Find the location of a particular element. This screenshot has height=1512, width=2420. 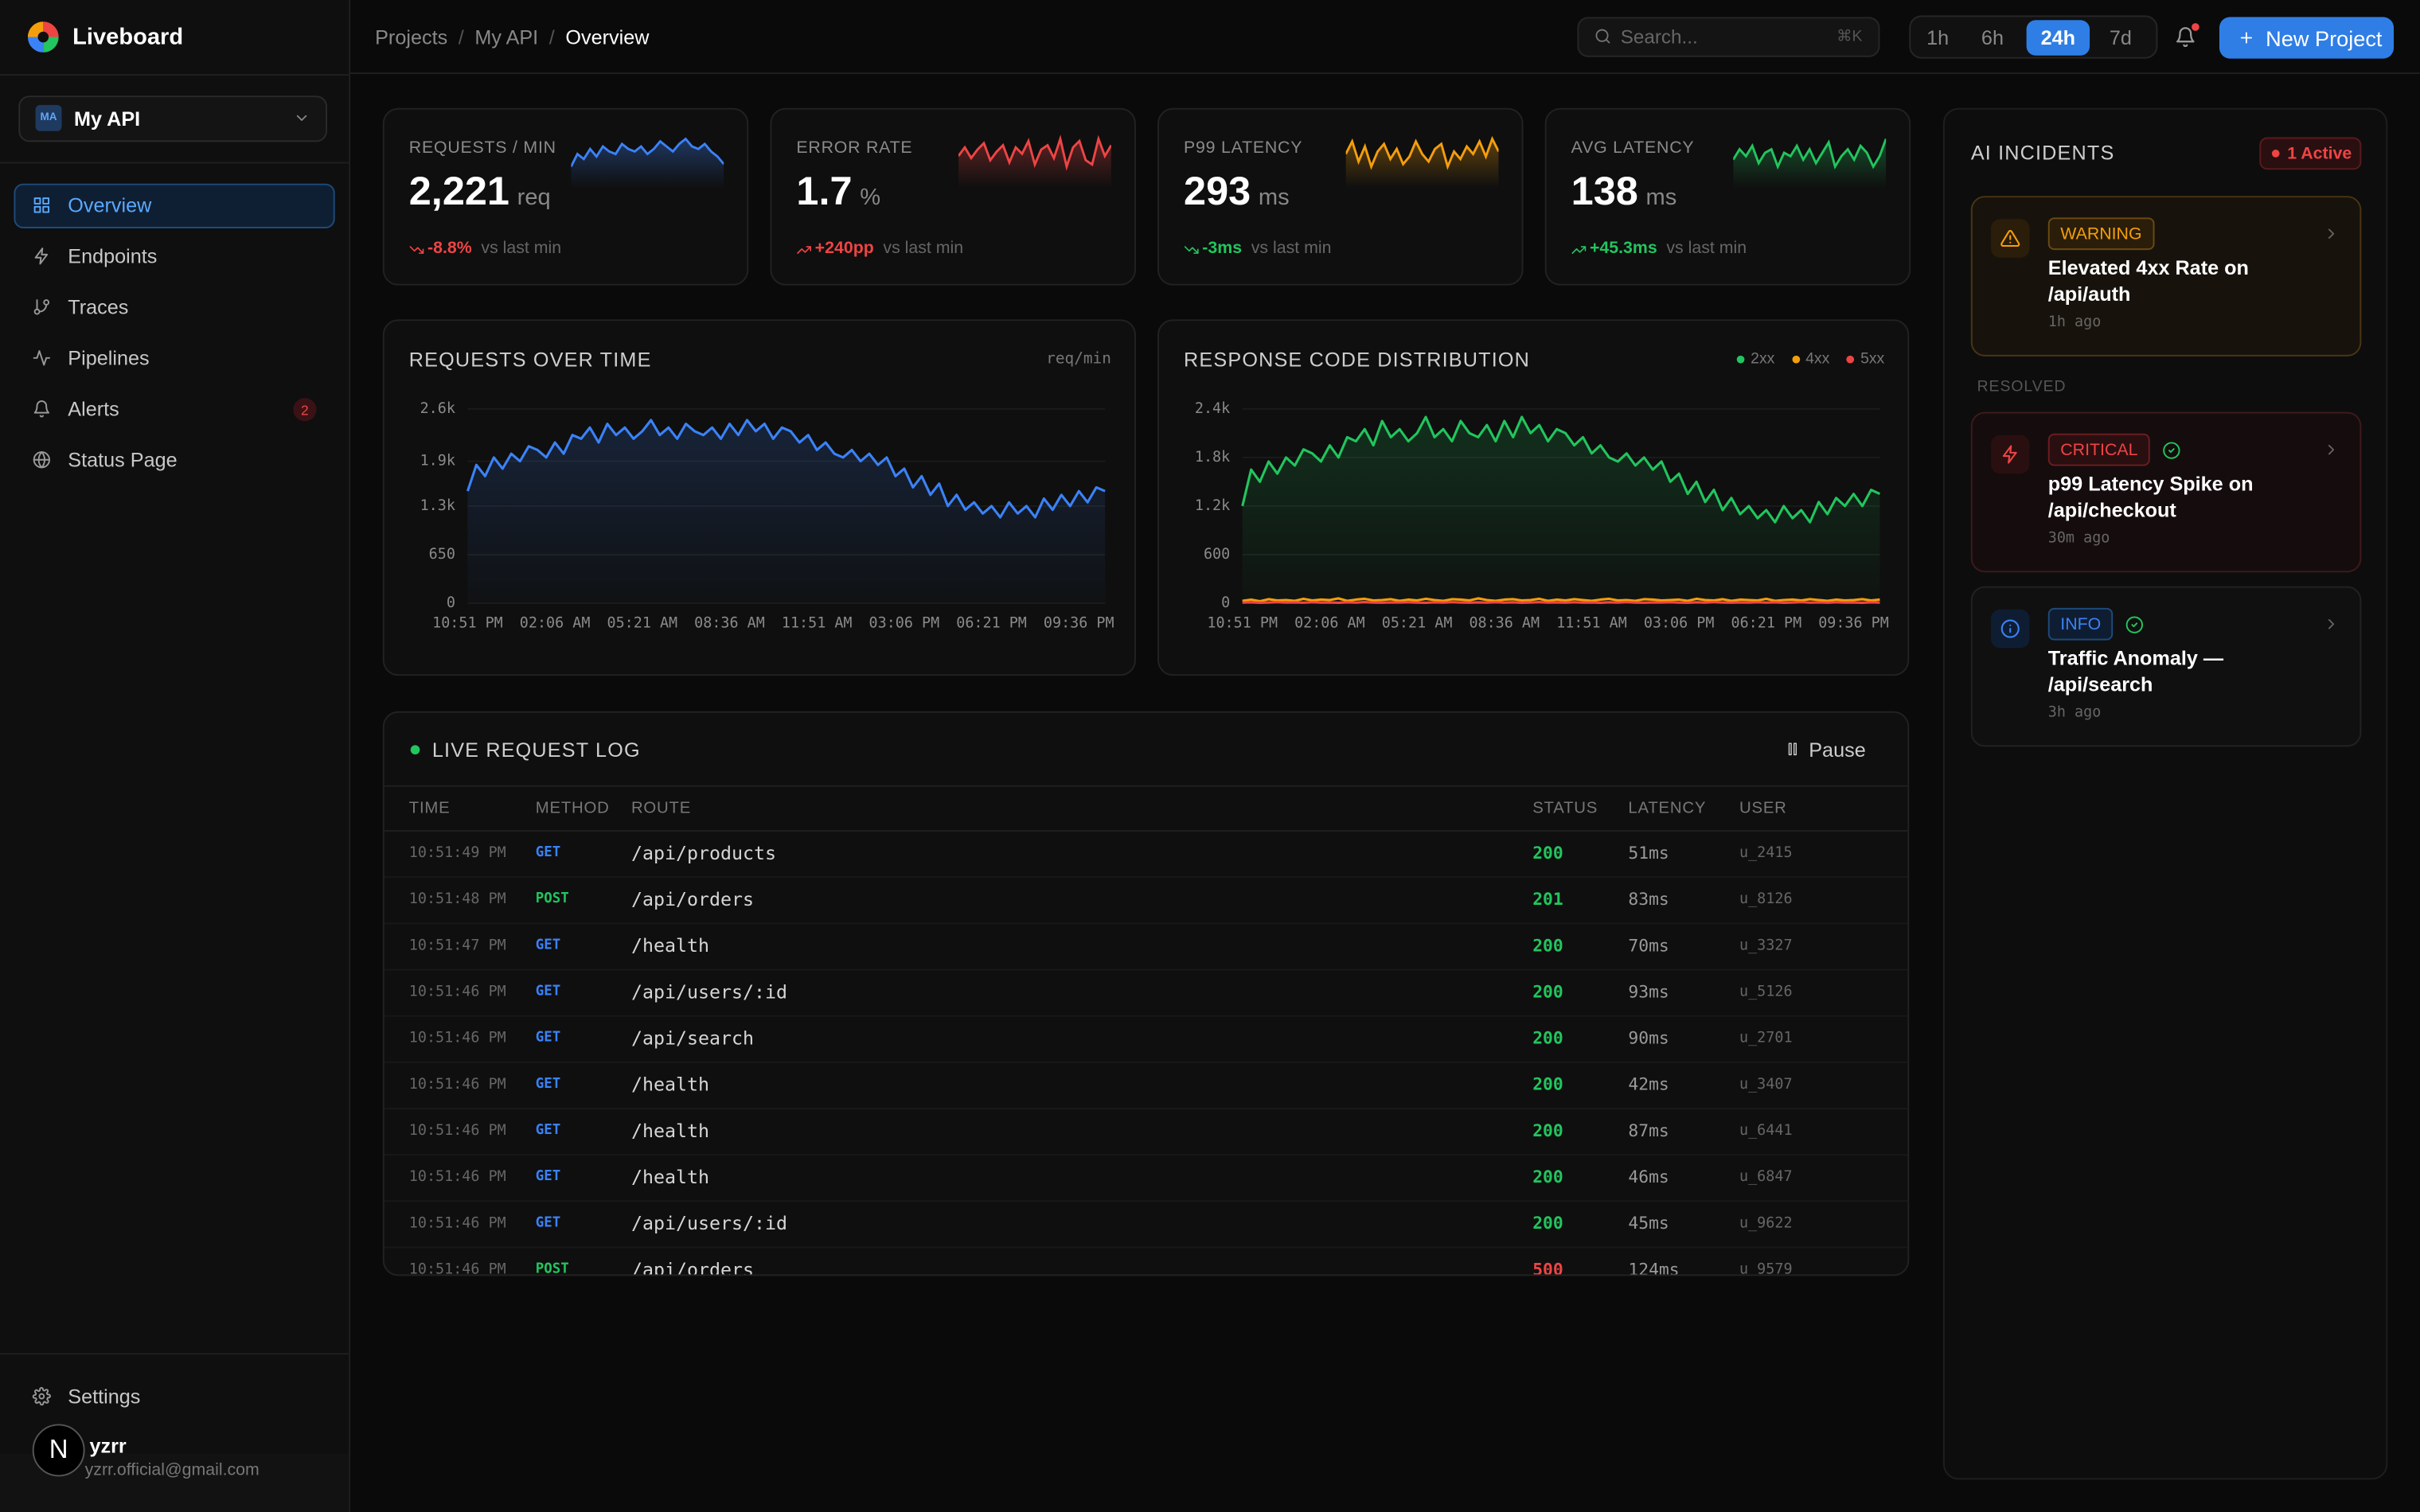

y-tick-label: 0 is located at coordinates (451, 602).